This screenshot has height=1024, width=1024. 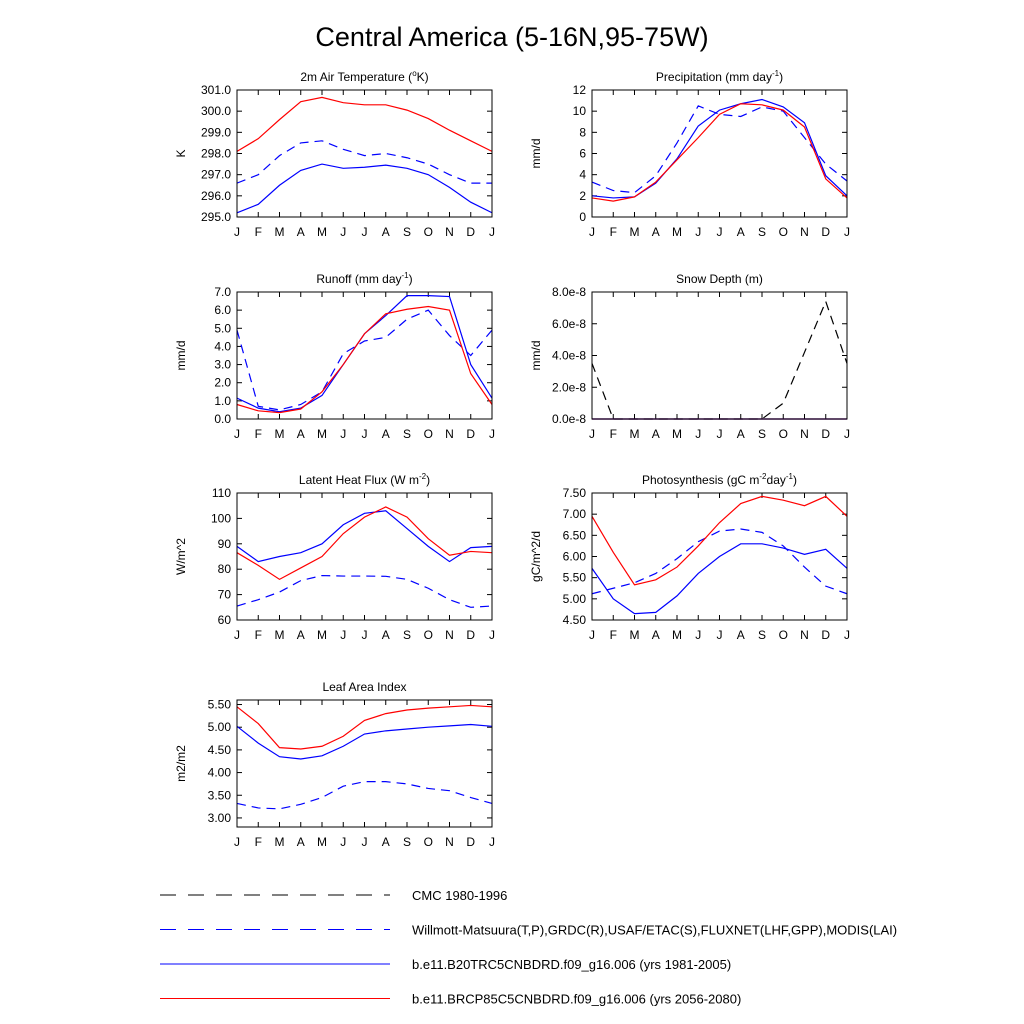 What do you see at coordinates (575, 493) in the screenshot?
I see `y-tick-label: 7.50` at bounding box center [575, 493].